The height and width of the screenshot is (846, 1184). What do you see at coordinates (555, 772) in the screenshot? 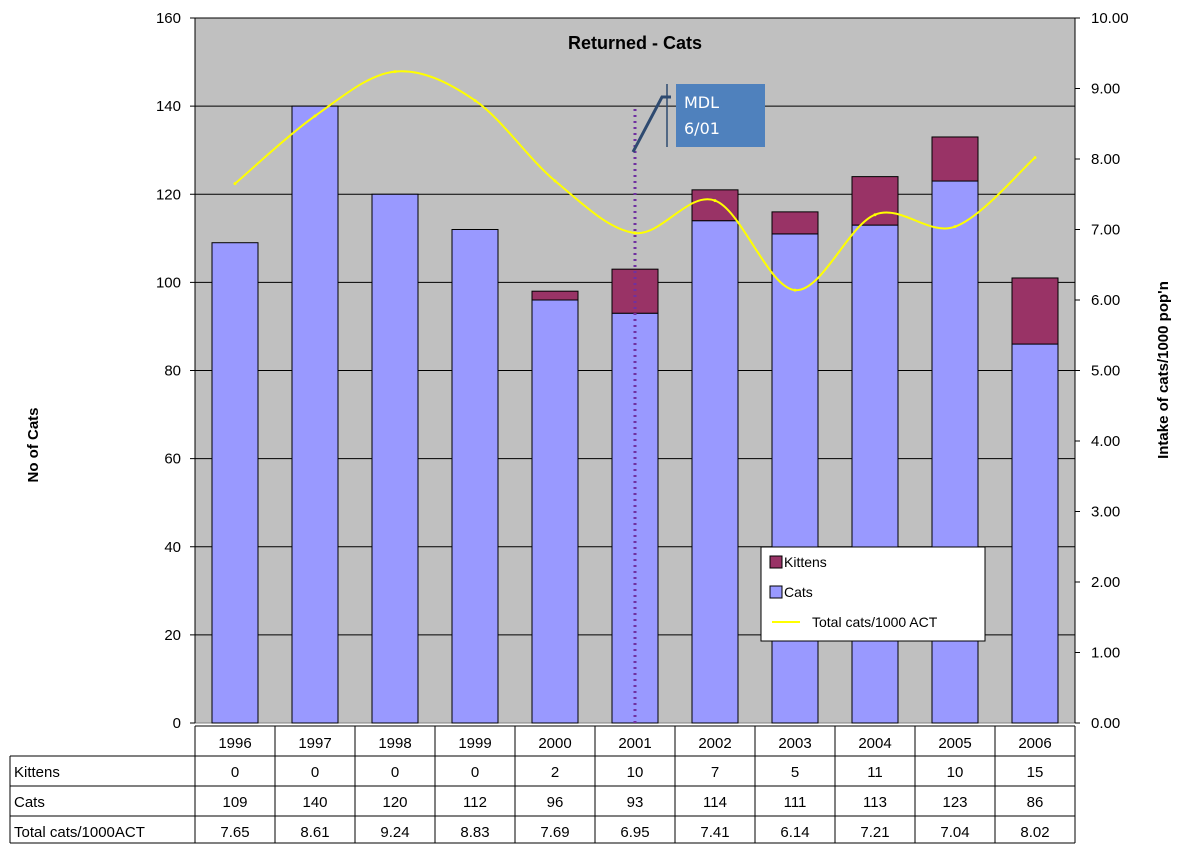
I see `table-row-kittens-cell: 2` at bounding box center [555, 772].